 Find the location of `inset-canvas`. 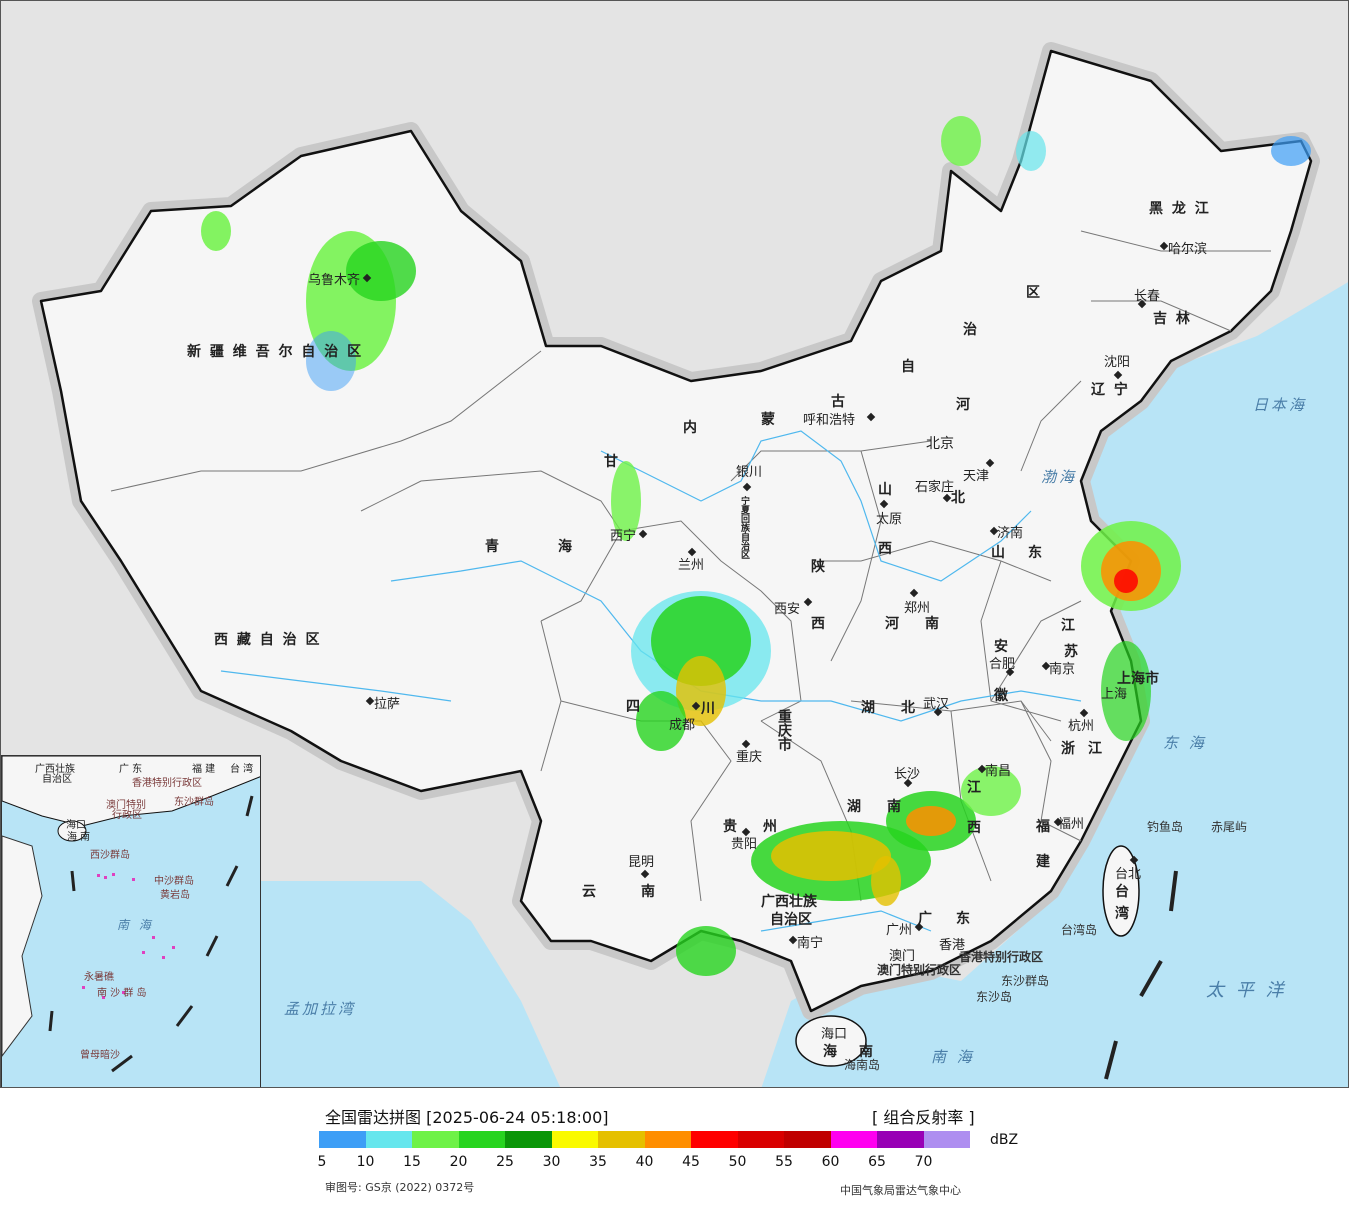

inset-canvas is located at coordinates (131, 914).